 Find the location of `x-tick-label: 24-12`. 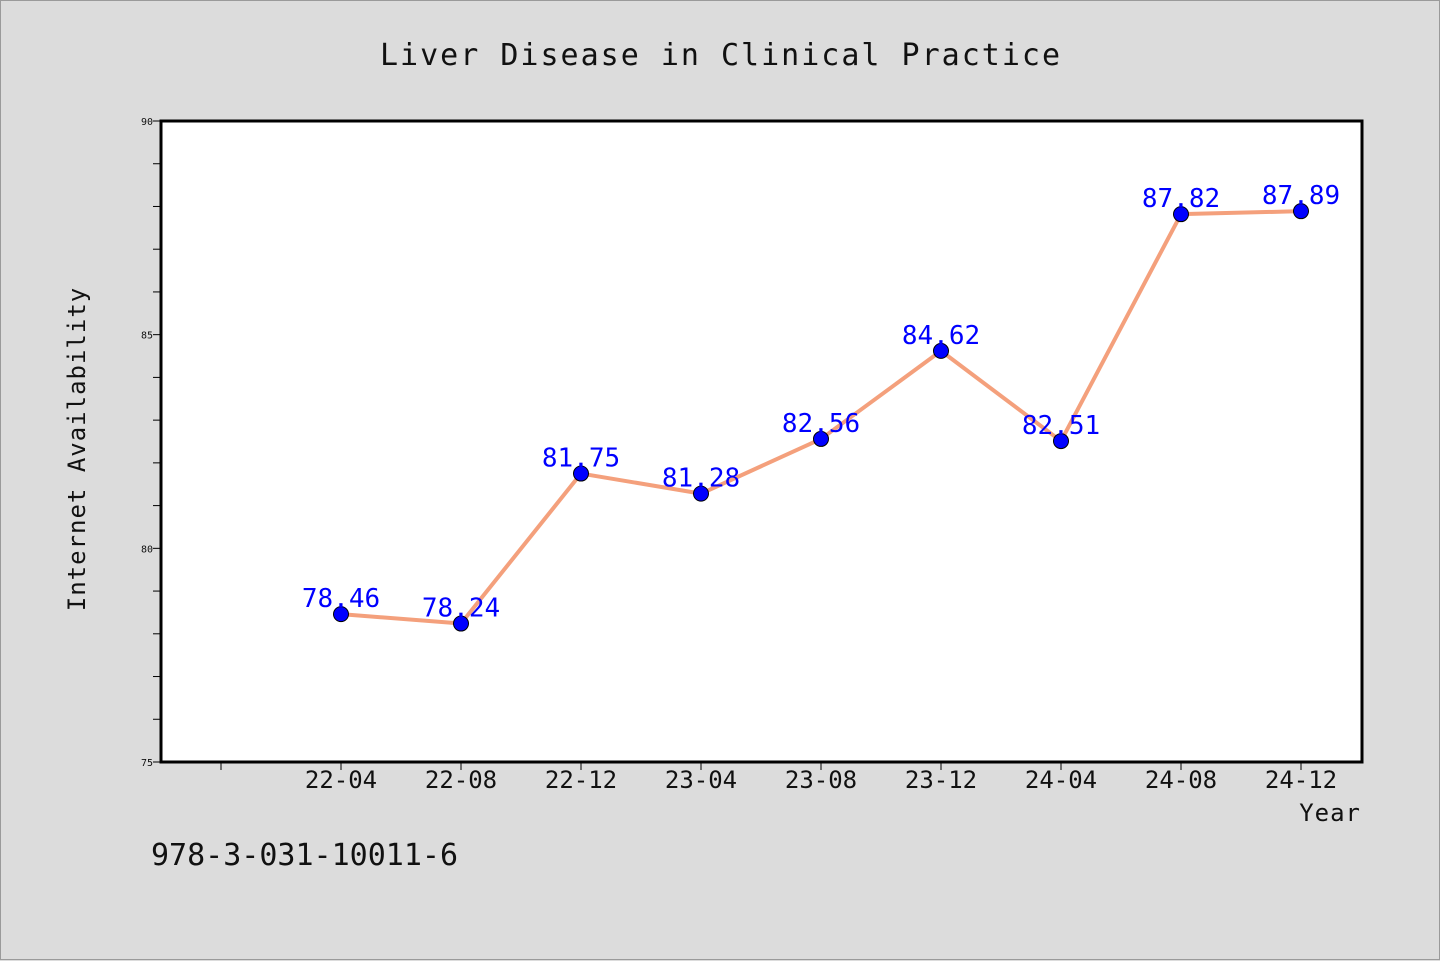

x-tick-label: 24-12 is located at coordinates (1301, 780).